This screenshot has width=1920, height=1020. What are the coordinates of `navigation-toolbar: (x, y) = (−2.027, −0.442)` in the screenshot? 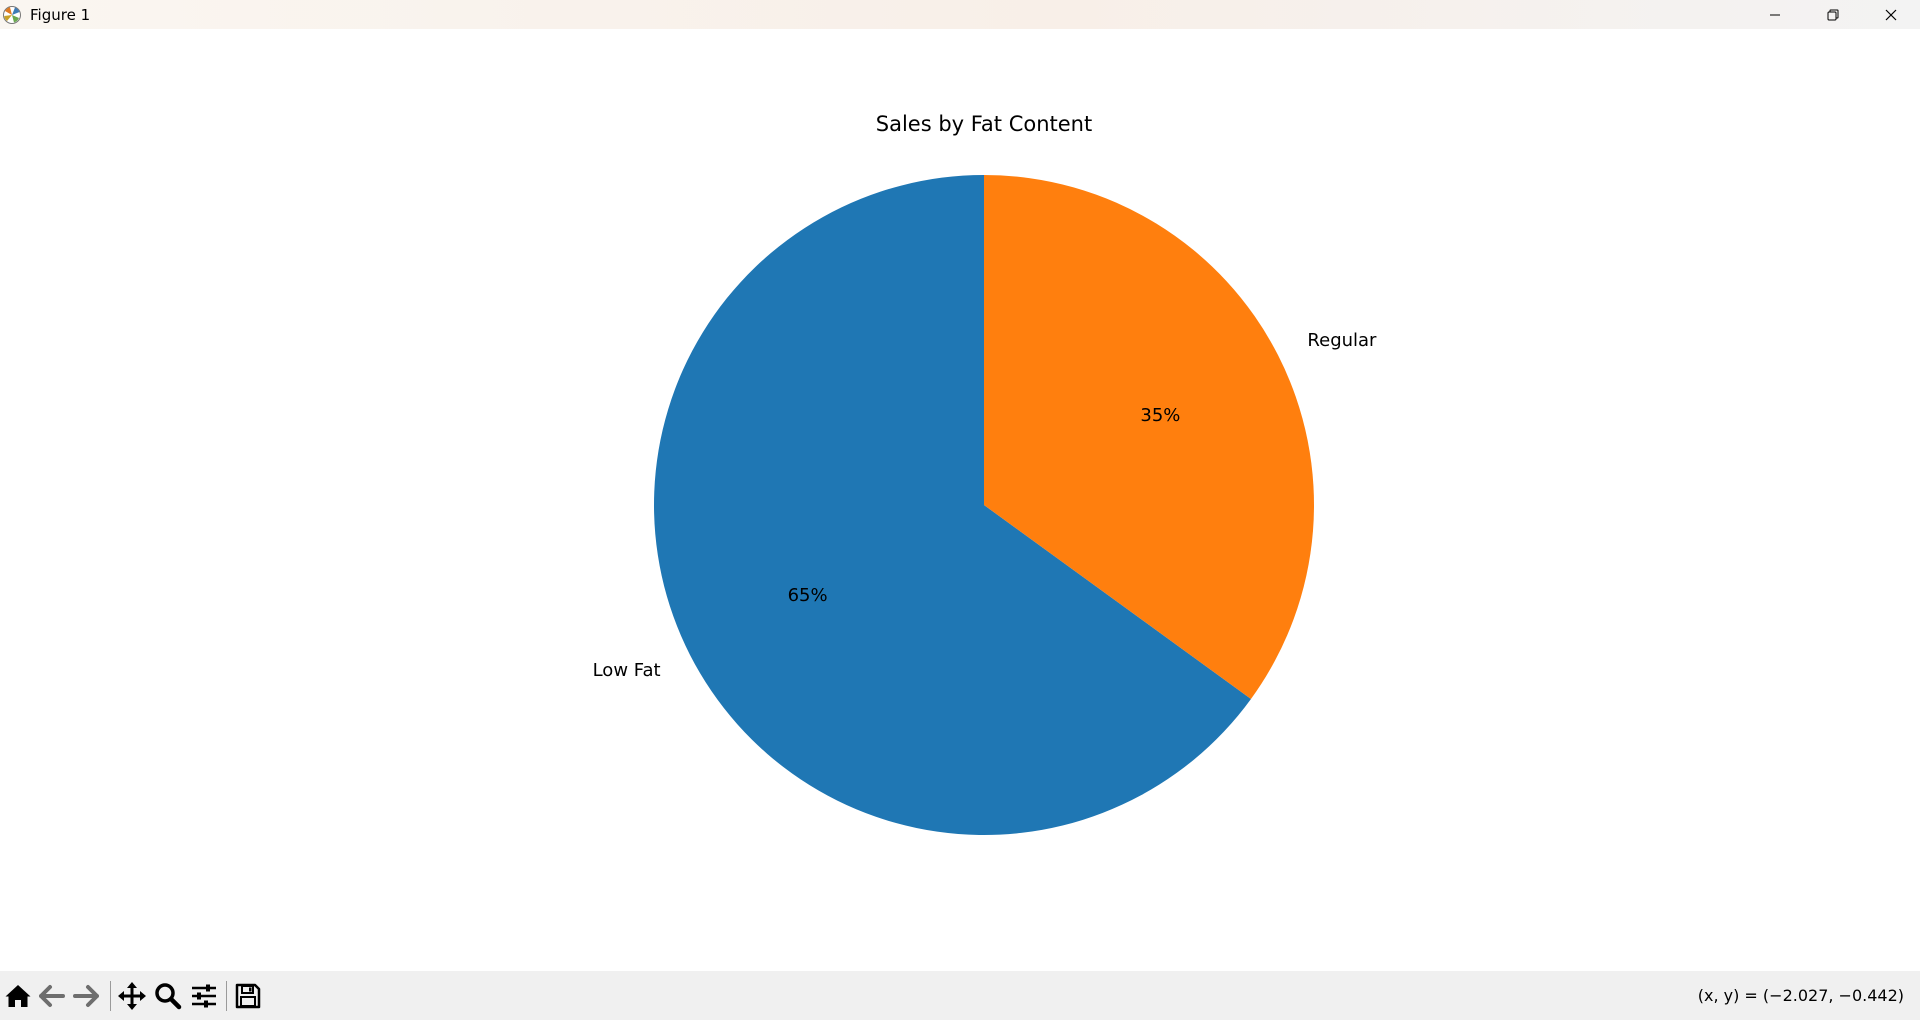 It's located at (960, 995).